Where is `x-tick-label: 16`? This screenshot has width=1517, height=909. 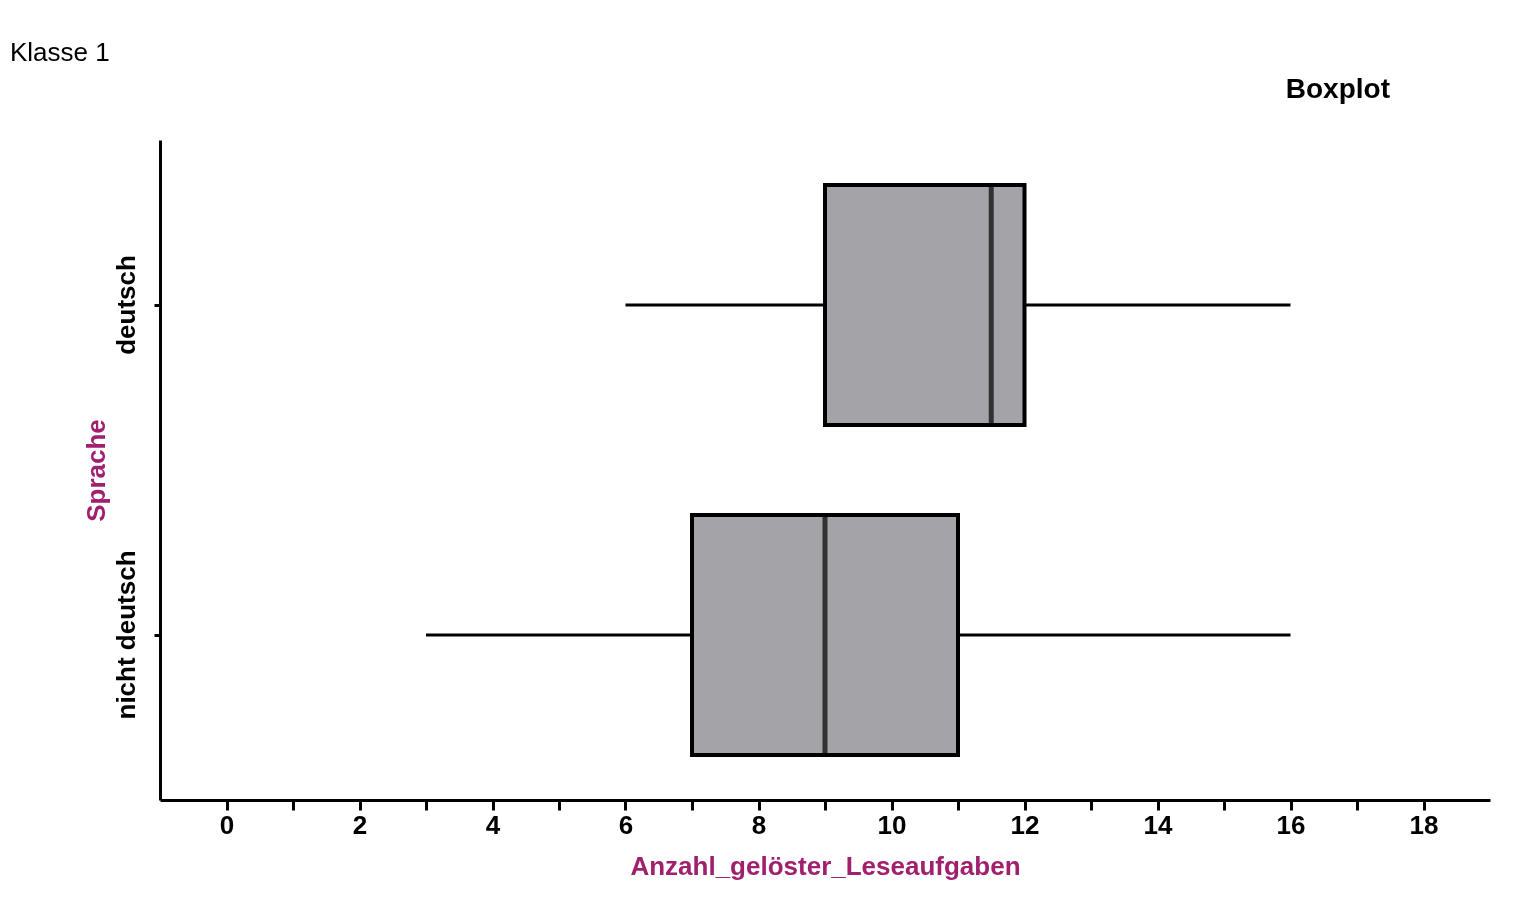
x-tick-label: 16 is located at coordinates (1291, 824).